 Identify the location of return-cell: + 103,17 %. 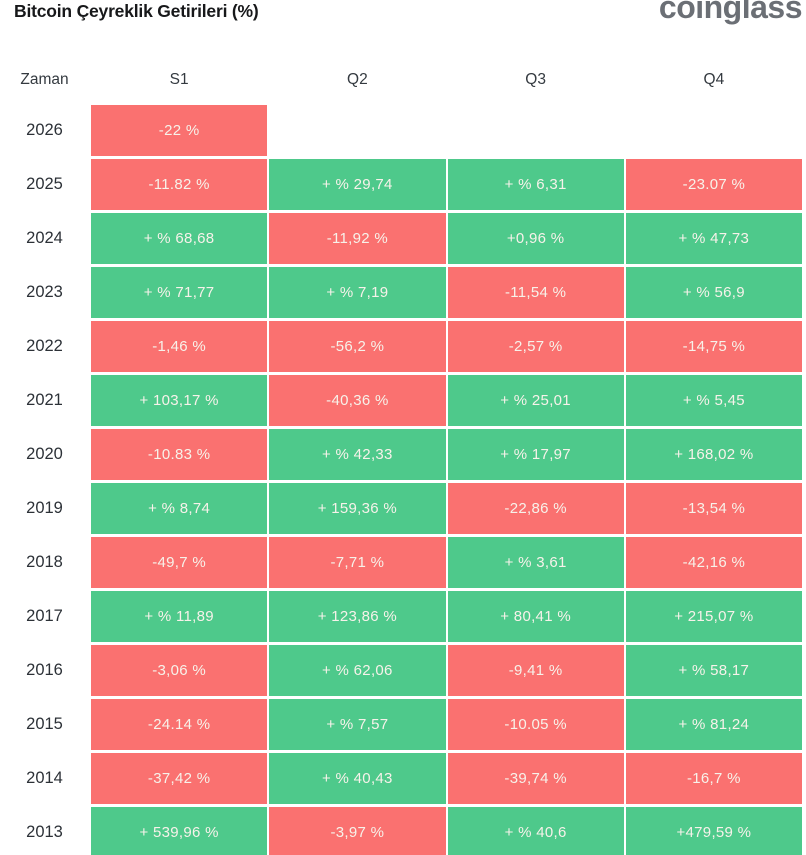
(179, 400).